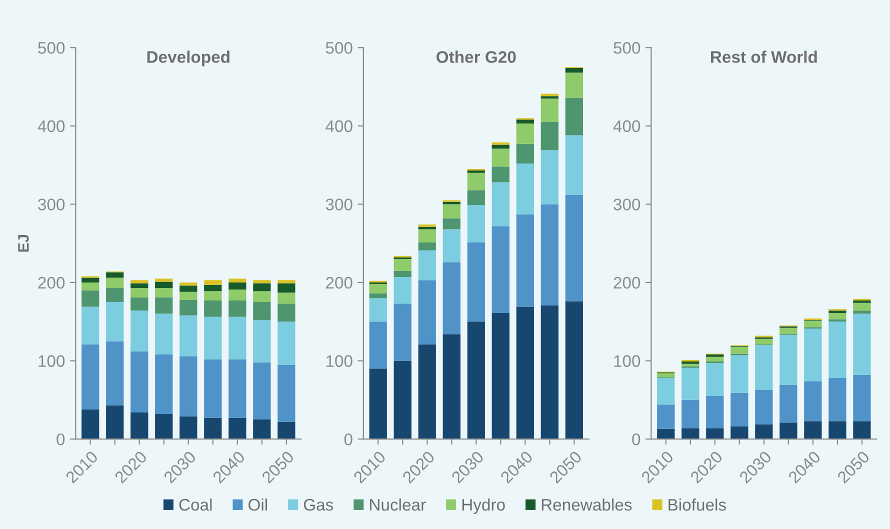  Describe the element at coordinates (51, 126) in the screenshot. I see `y-tick-label: 400` at that location.